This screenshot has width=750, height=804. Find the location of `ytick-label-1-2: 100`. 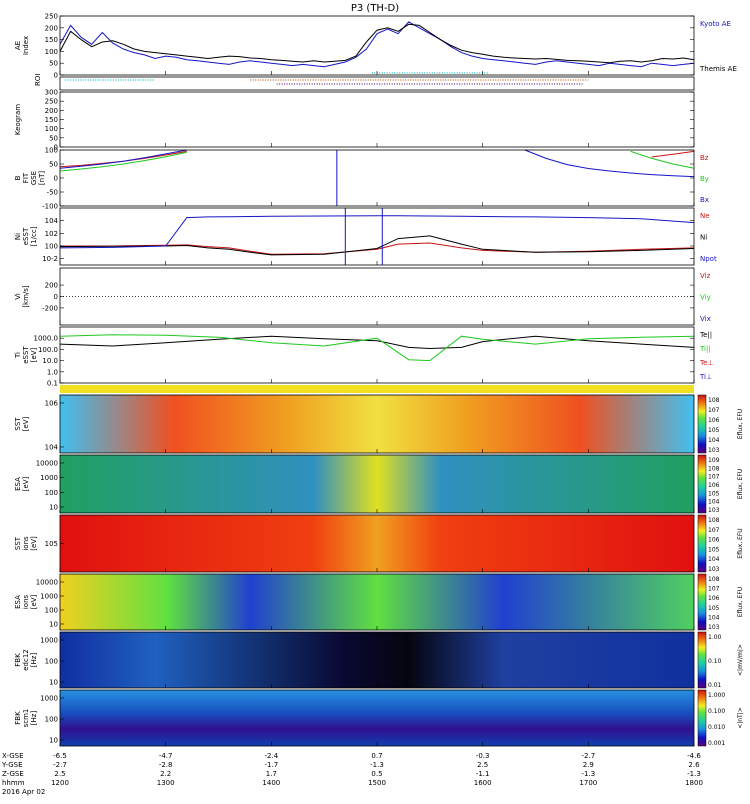

ytick-label-1-2: 100 is located at coordinates (51, 129).